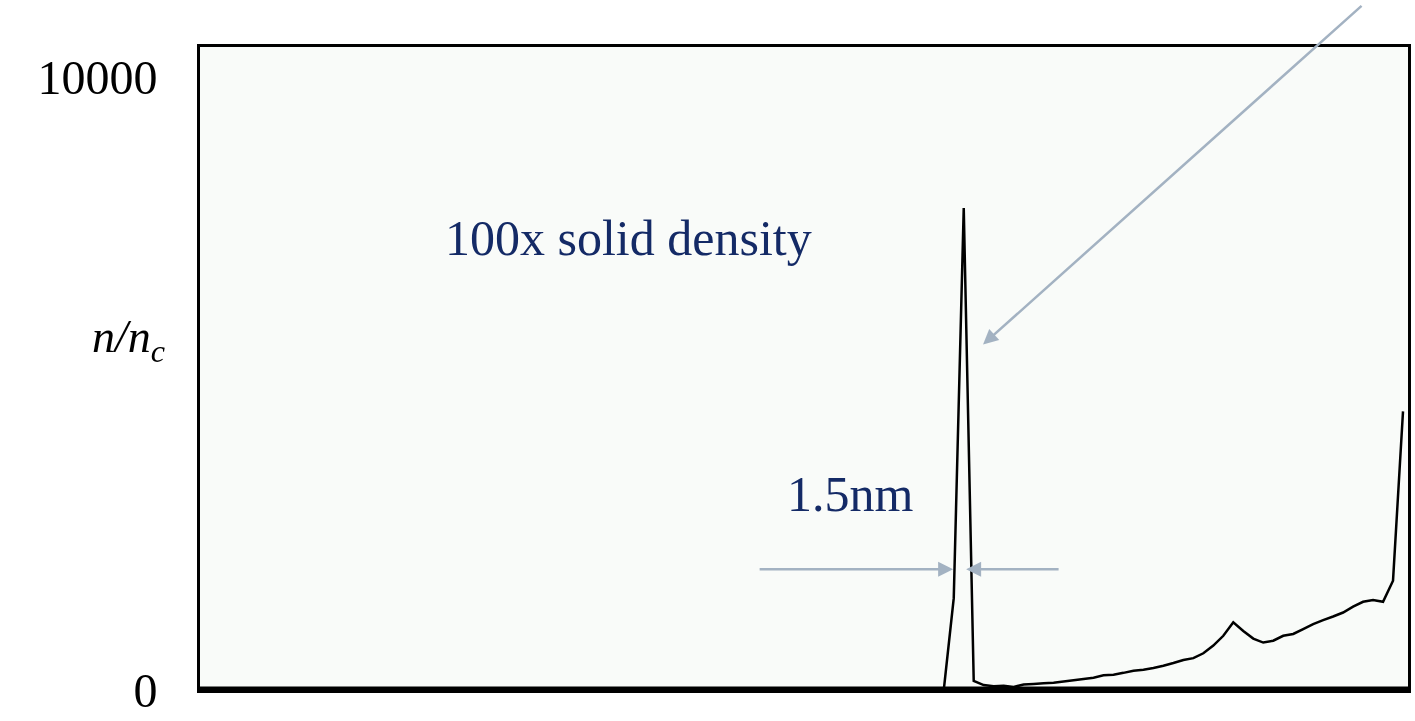 The image size is (1415, 721). Describe the element at coordinates (129, 340) in the screenshot. I see `y-axis-title: n/n$_{c}$` at that location.